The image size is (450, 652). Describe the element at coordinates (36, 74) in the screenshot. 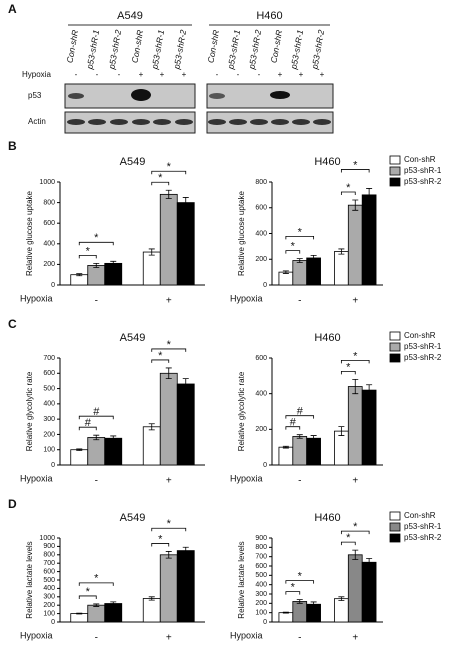

I see `row-label: Hypoxia` at that location.